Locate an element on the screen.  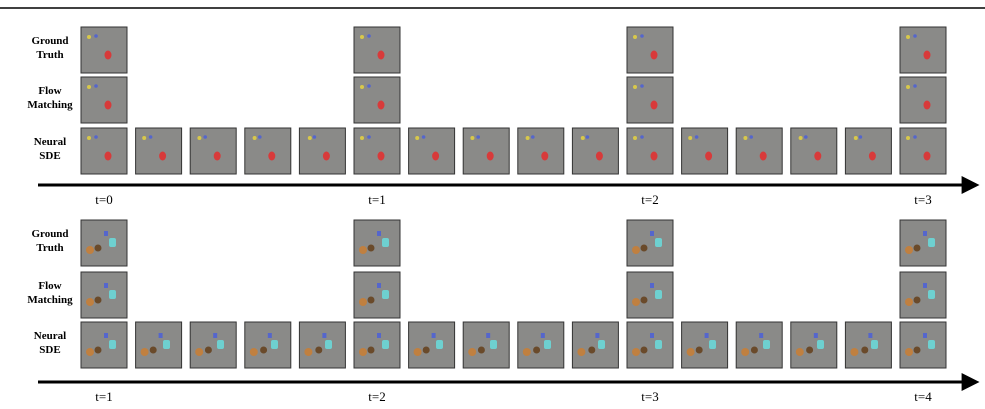
row-label: SDE is located at coordinates (49, 156).